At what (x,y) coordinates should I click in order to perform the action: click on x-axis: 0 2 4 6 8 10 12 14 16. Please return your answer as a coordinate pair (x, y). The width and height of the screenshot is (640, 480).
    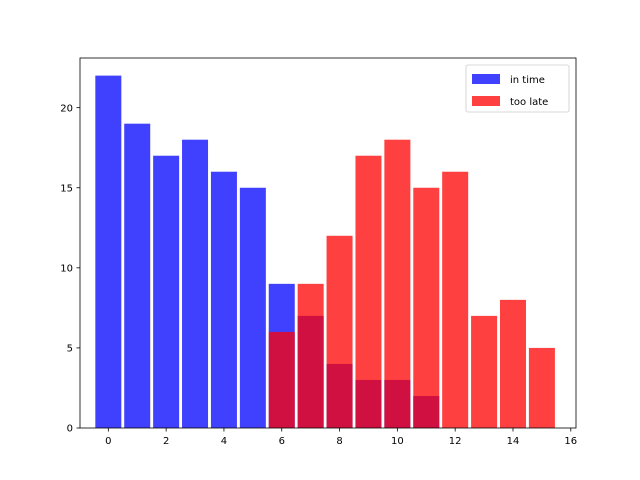
    Looking at the image, I should click on (341, 437).